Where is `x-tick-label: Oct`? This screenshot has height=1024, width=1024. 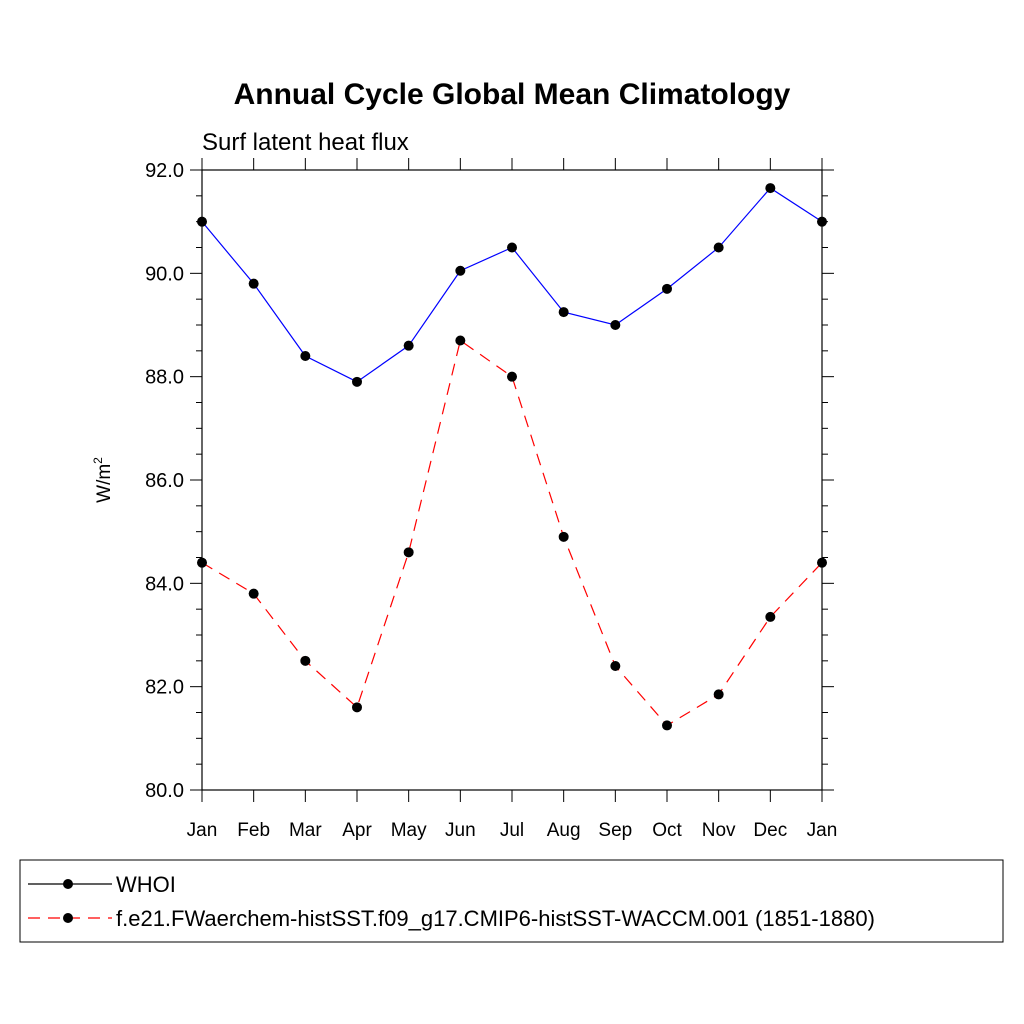
x-tick-label: Oct is located at coordinates (667, 830).